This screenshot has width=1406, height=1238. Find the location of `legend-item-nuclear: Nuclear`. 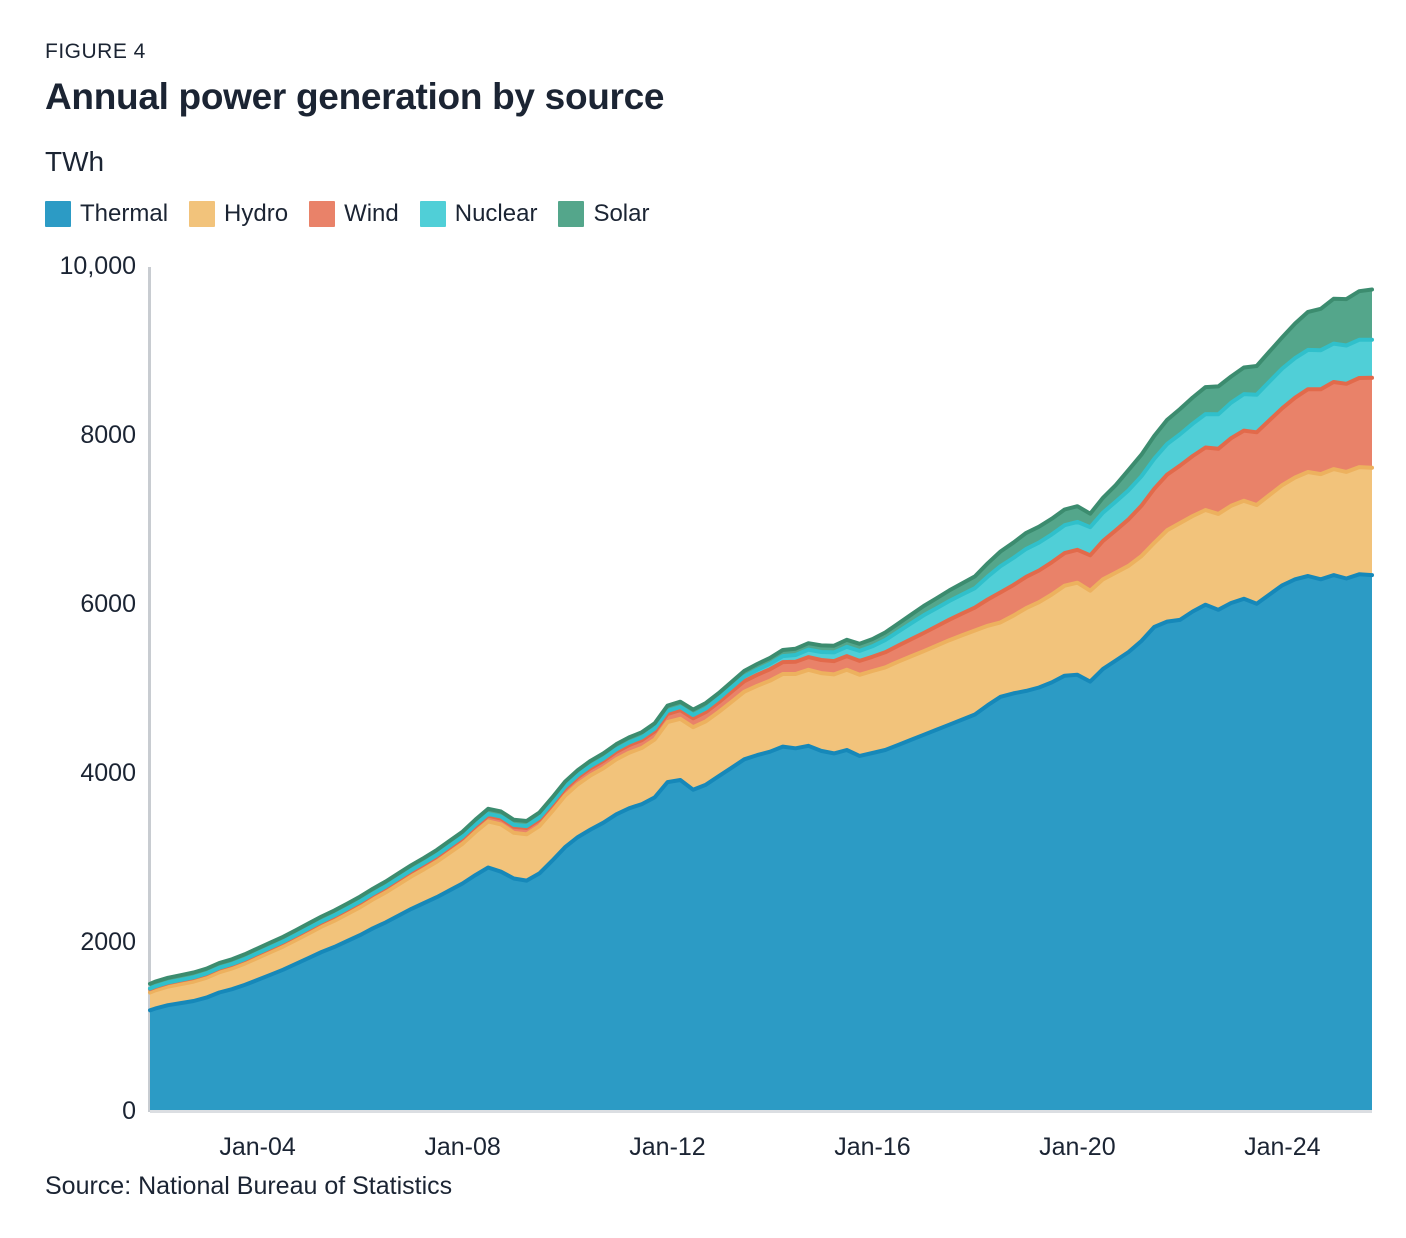

legend-item-nuclear: Nuclear is located at coordinates (478, 213).